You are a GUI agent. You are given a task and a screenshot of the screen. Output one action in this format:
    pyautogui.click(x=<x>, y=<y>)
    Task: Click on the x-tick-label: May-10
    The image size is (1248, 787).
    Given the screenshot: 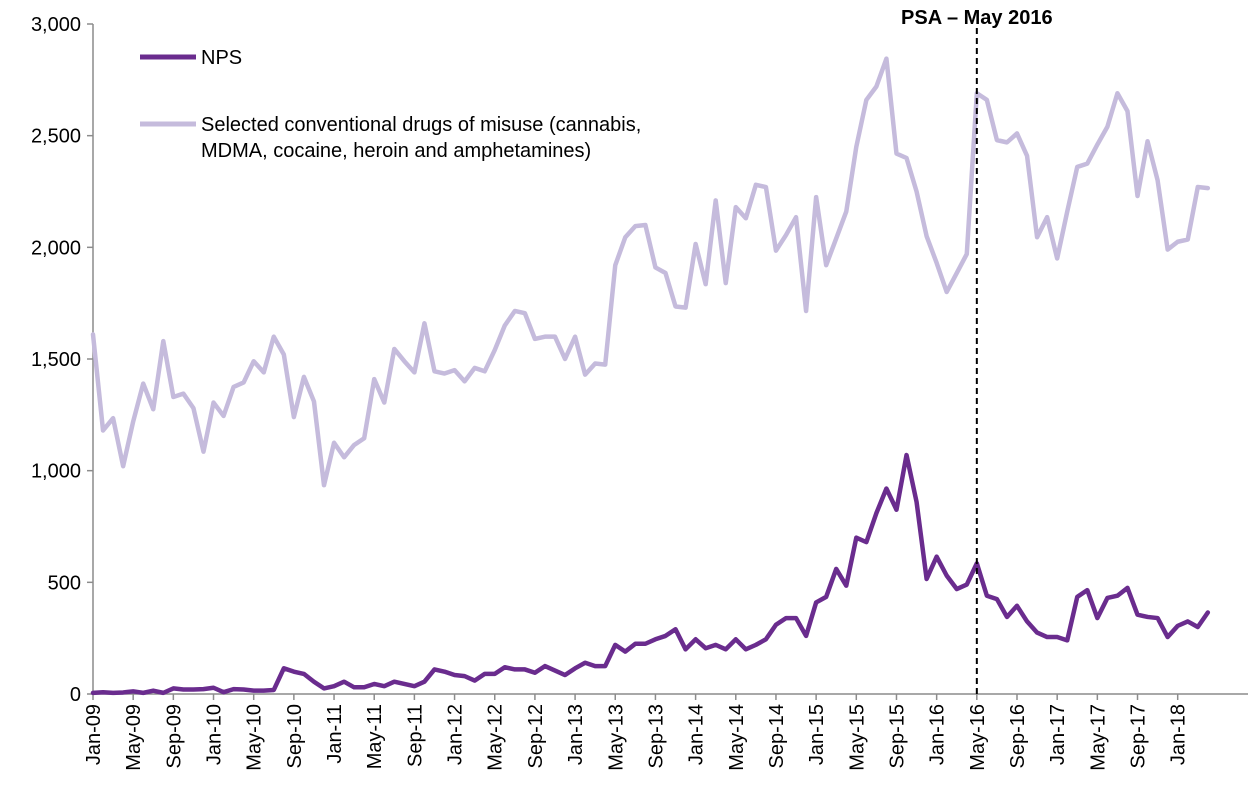 What is the action you would take?
    pyautogui.click(x=255, y=737)
    